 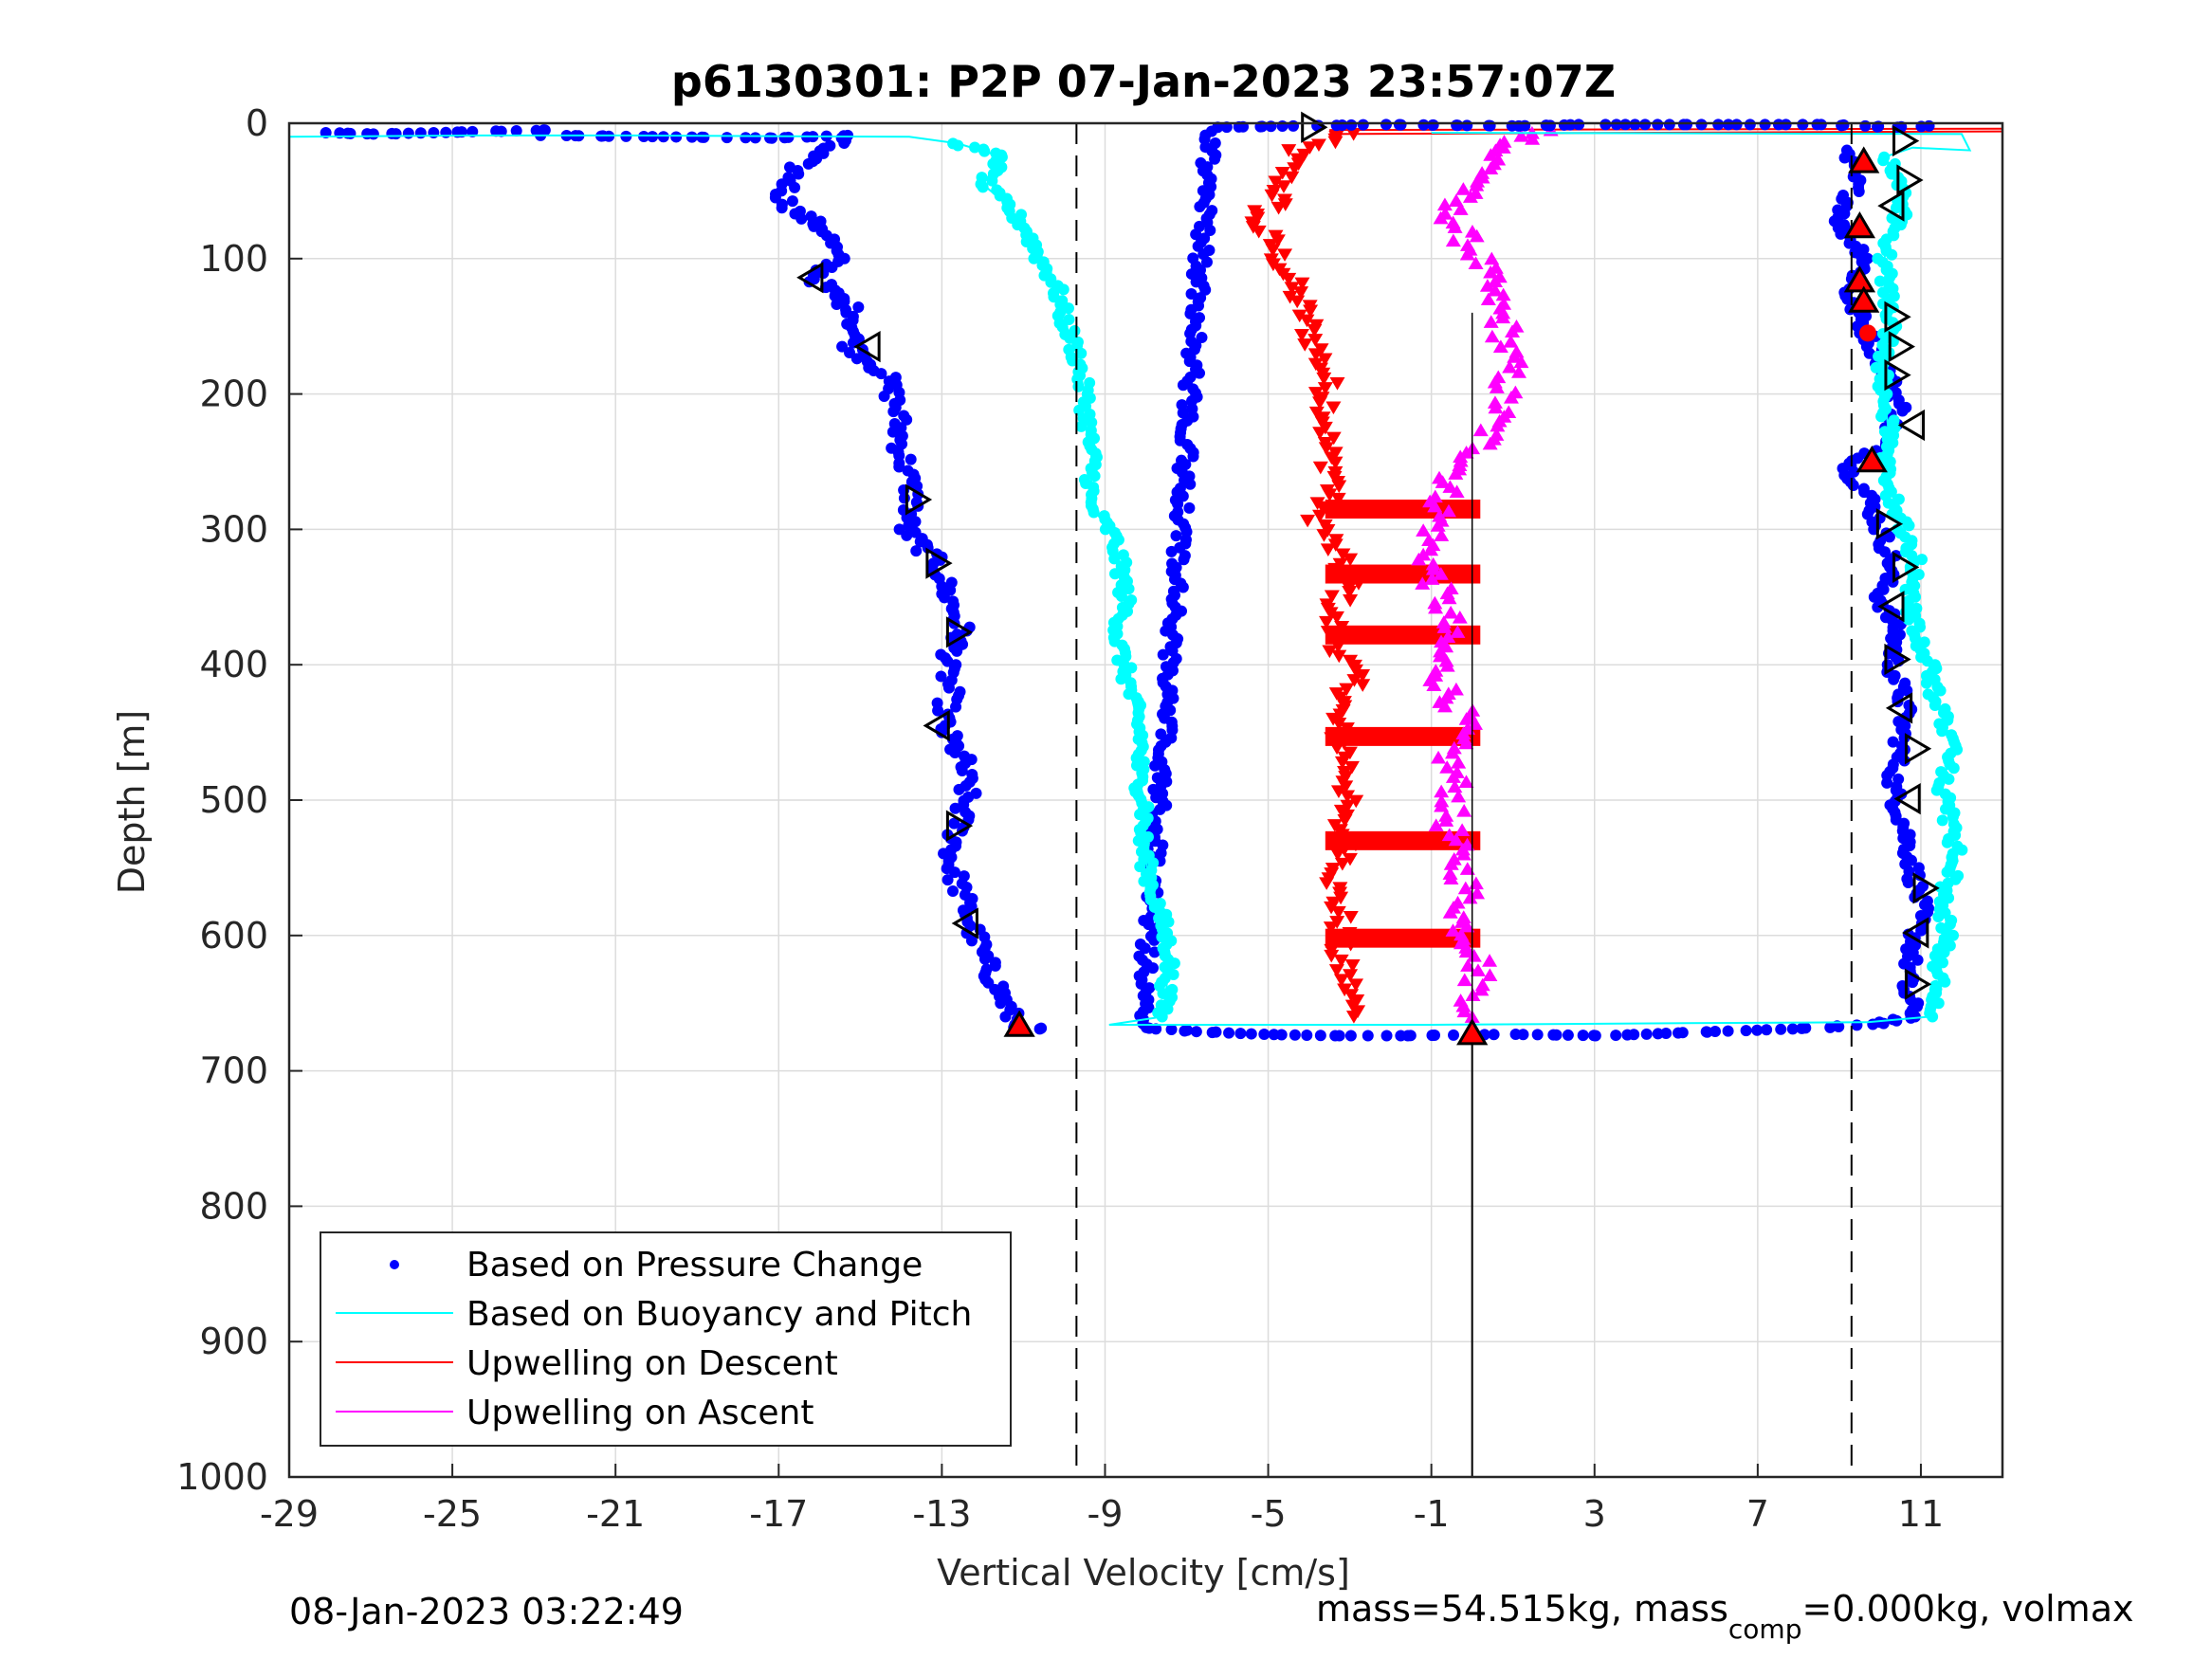 What do you see at coordinates (1921, 1514) in the screenshot?
I see `x-tick-label: 11` at bounding box center [1921, 1514].